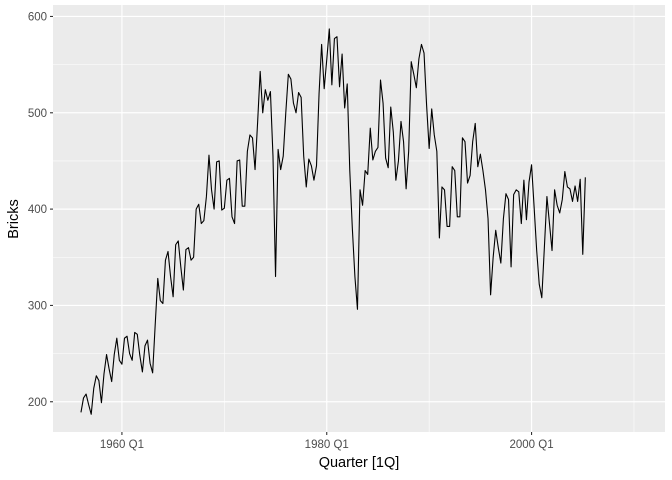 The width and height of the screenshot is (672, 480). Describe the element at coordinates (327, 445) in the screenshot. I see `x-axis-tick-label: 1980 Q1` at that location.